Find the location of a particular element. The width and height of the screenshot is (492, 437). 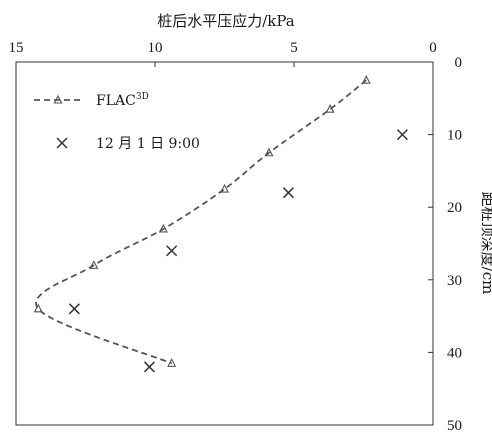

y-tick-label: 40 is located at coordinates (454, 353).